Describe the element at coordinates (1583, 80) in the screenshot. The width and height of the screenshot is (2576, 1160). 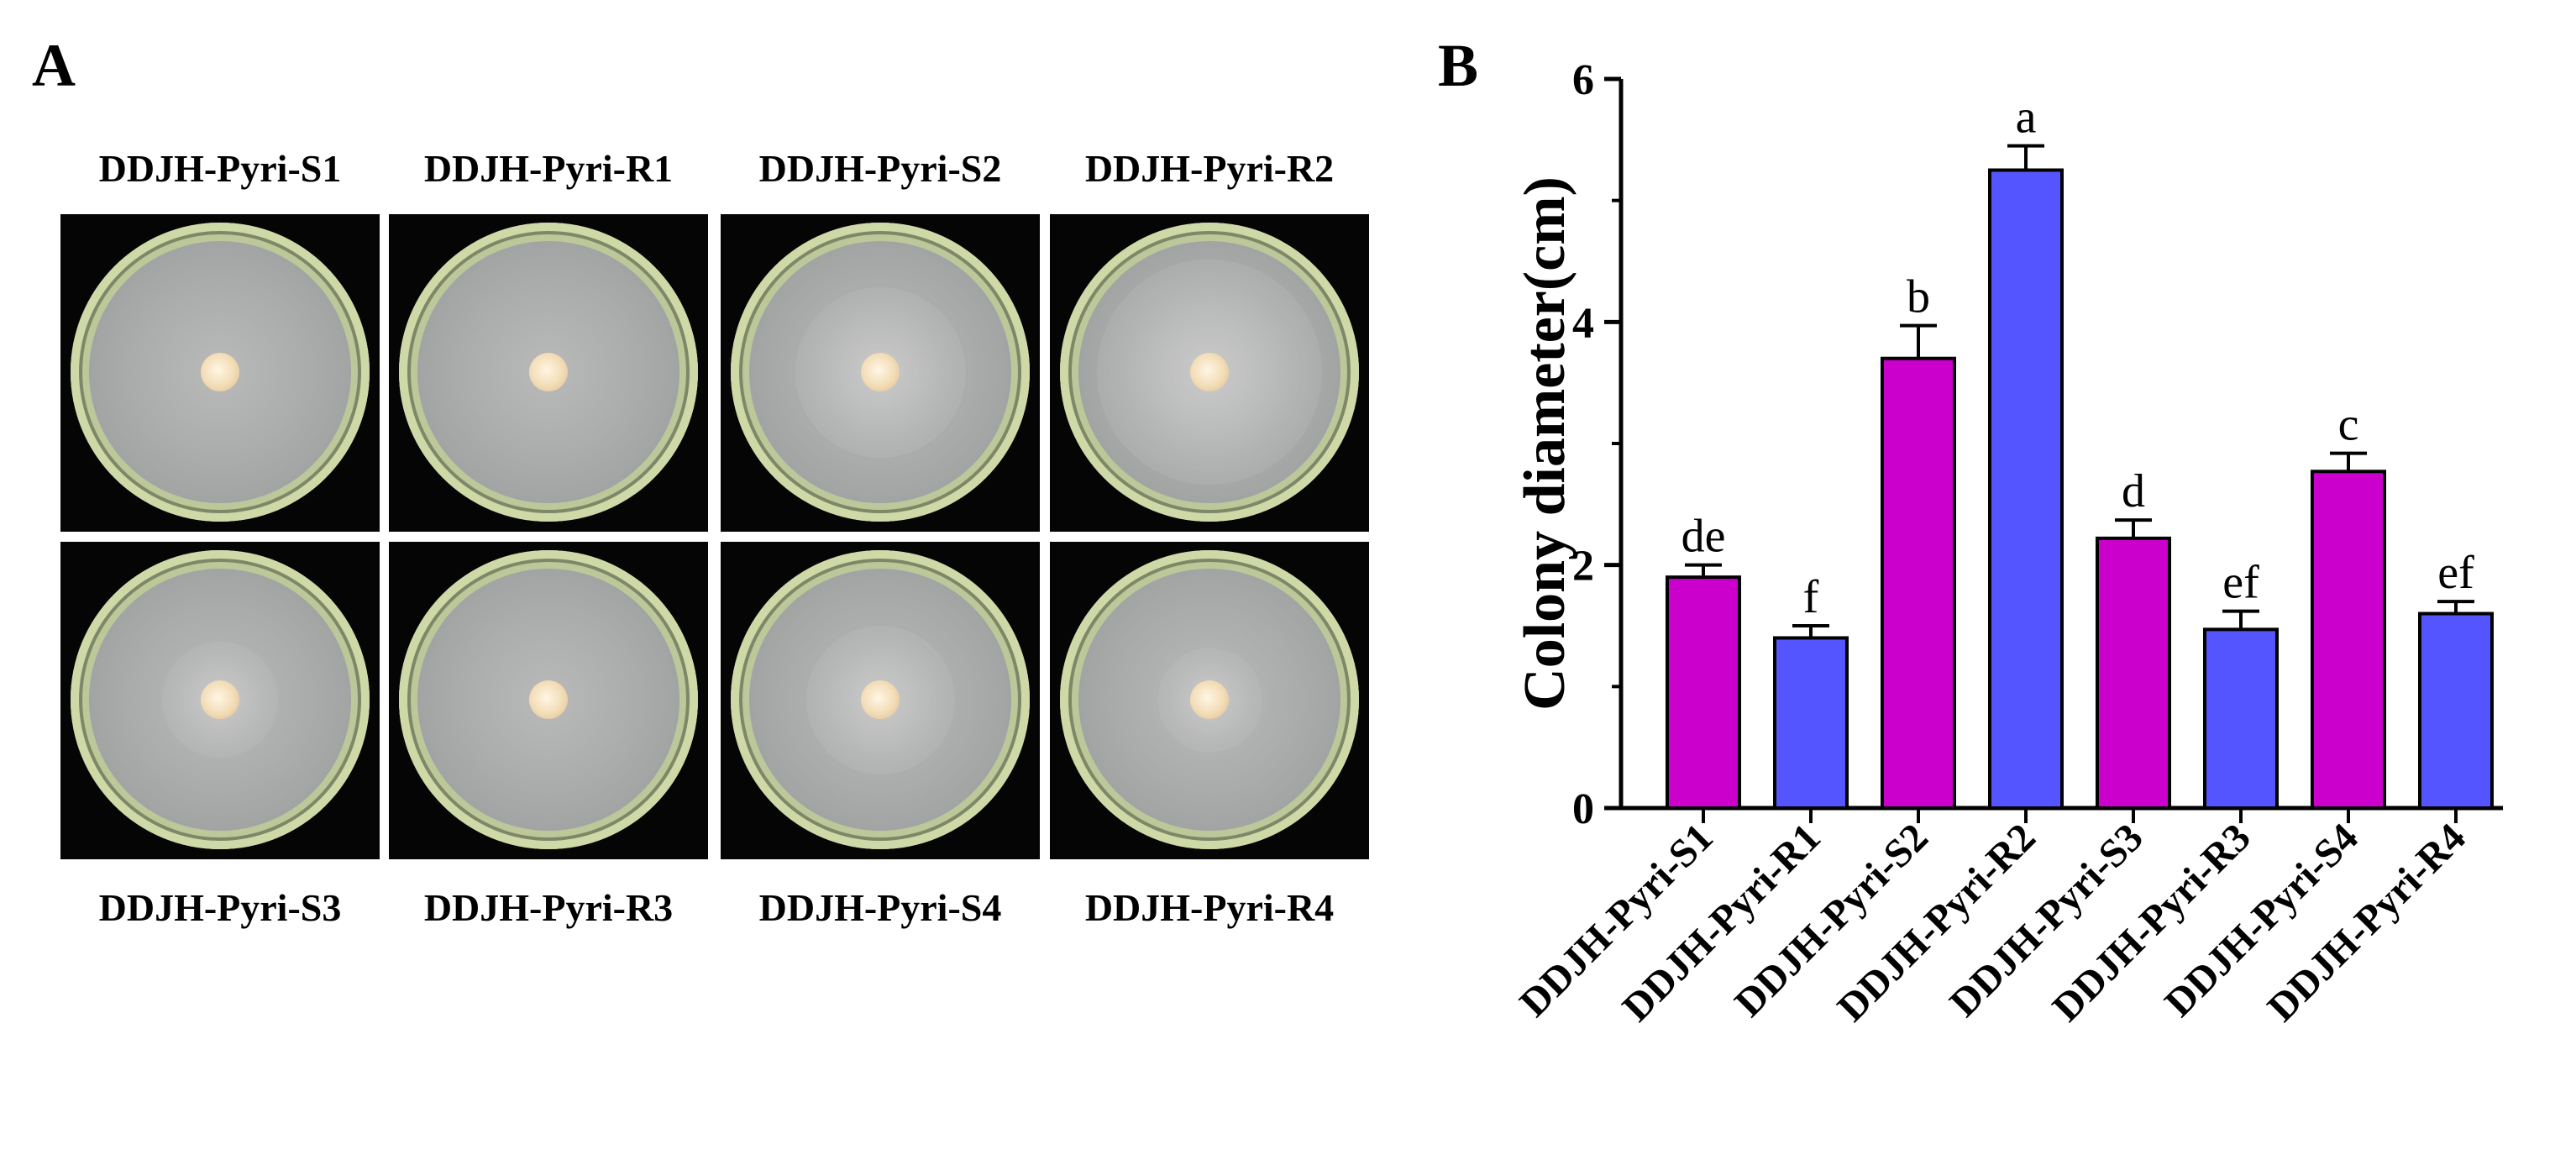
I see `y-tick-label: 6` at that location.